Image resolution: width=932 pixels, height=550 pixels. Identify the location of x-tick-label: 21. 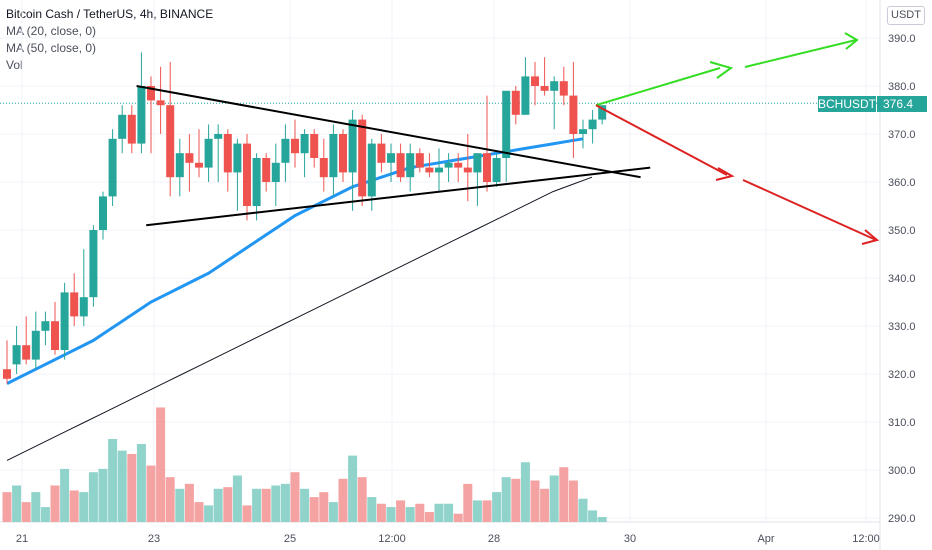
(22, 539).